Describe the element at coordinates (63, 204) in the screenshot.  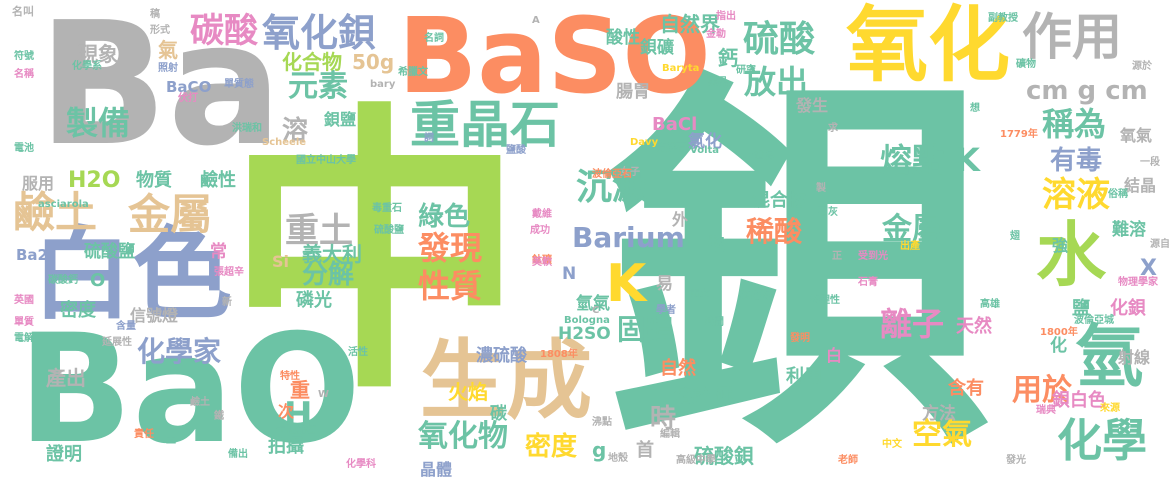
I see `cloud-word: asciarola` at that location.